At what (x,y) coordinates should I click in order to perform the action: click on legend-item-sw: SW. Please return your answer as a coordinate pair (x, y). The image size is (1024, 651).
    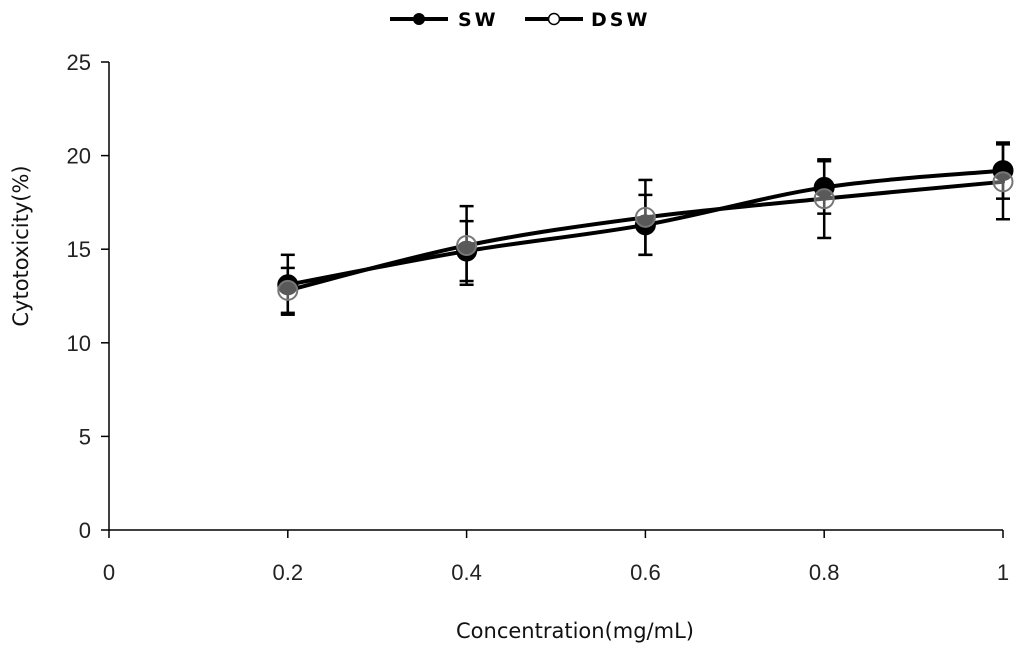
    Looking at the image, I should click on (444, 20).